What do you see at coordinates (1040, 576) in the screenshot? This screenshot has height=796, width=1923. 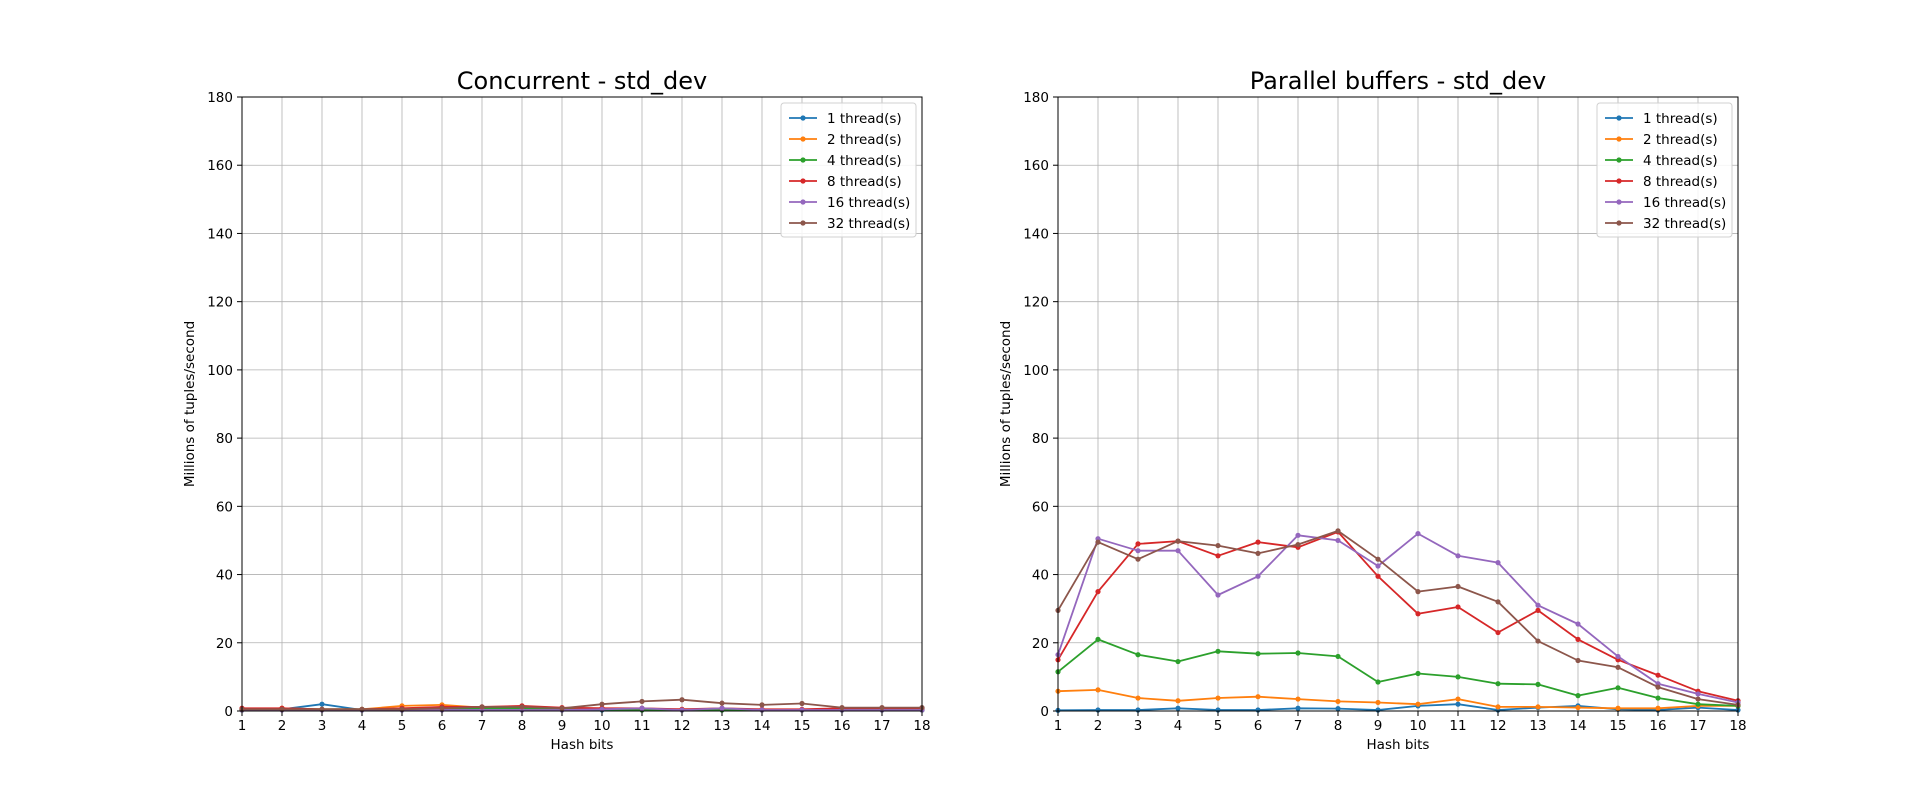 I see `y-tick-label: 40` at bounding box center [1040, 576].